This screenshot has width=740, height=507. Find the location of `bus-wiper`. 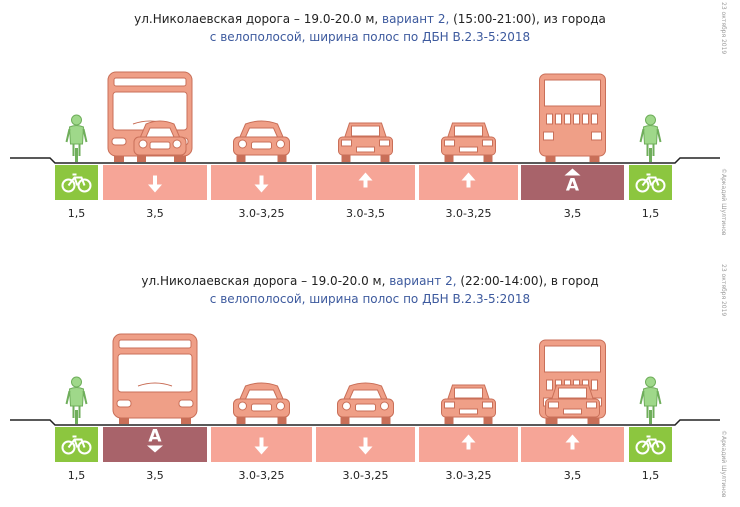

bus-wiper is located at coordinates (155, 384).